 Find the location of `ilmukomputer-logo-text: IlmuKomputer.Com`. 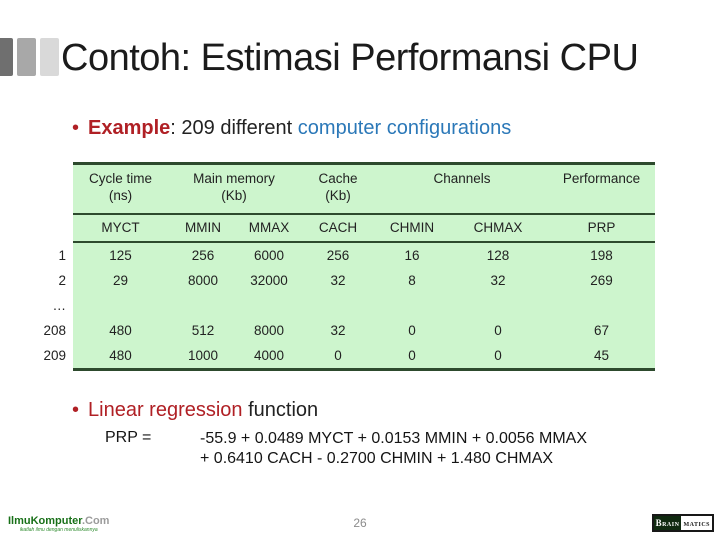

ilmukomputer-logo-text: IlmuKomputer.Com is located at coordinates (58, 521).